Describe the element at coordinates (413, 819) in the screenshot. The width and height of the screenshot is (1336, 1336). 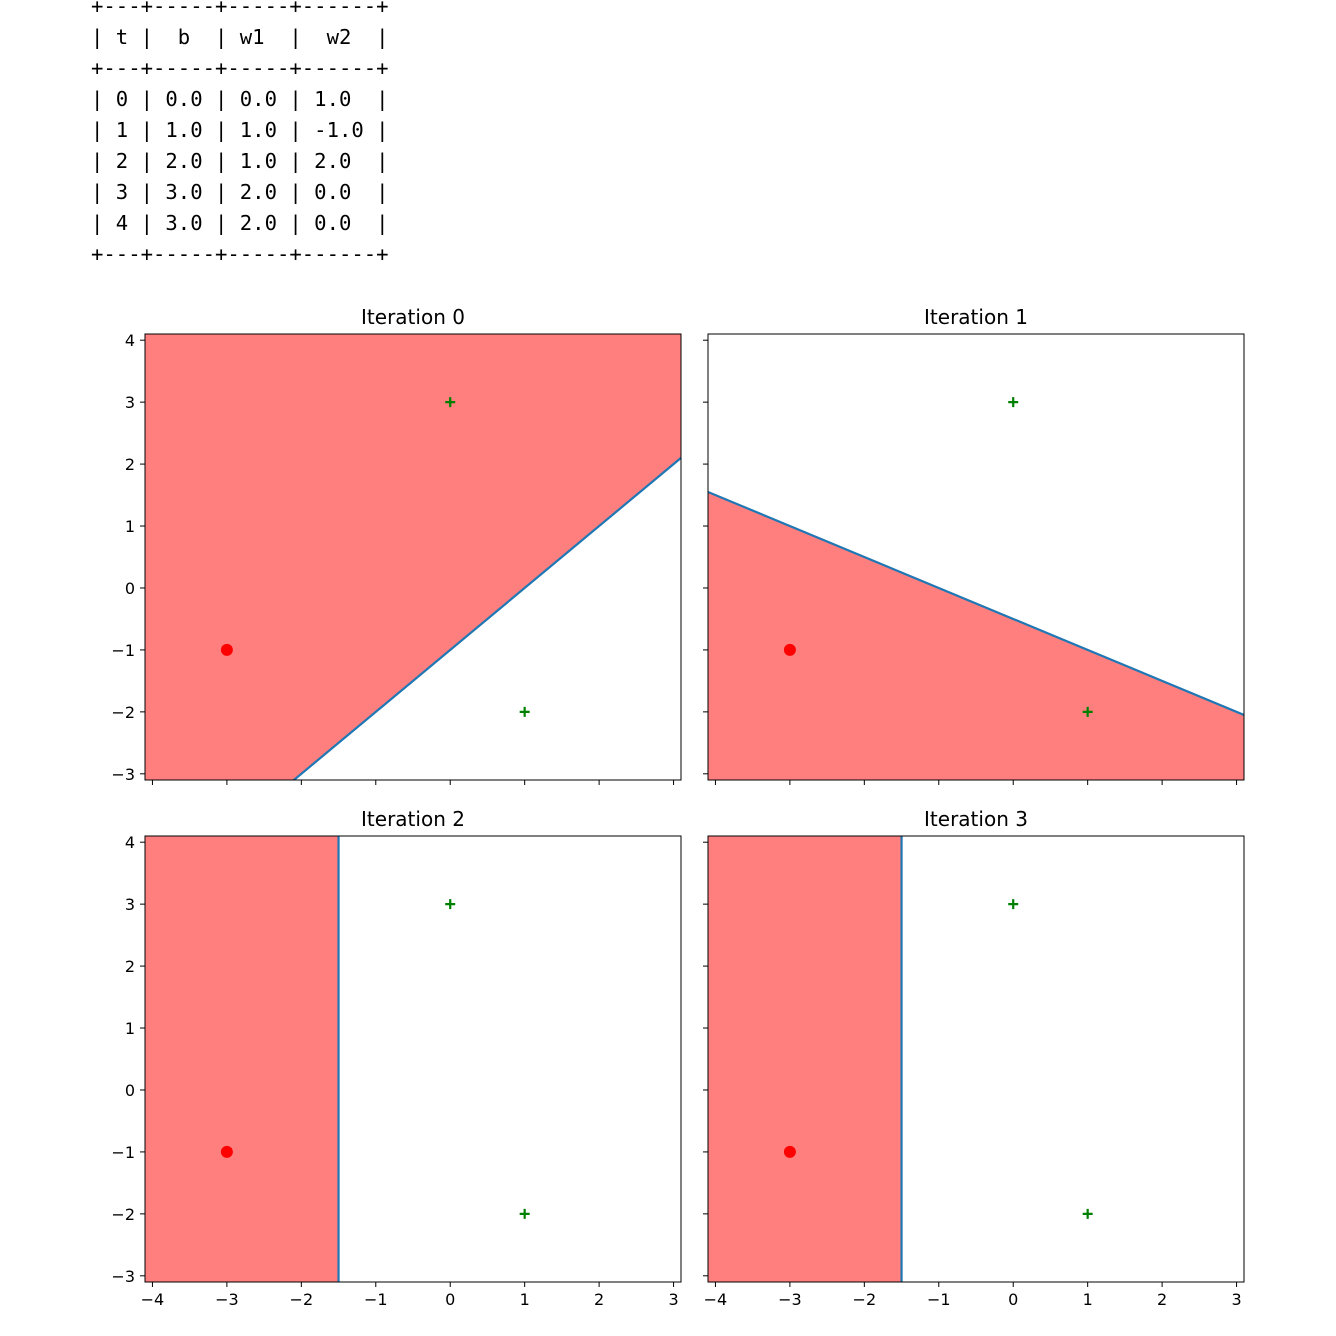
I see `plot-title: Iteration 2` at that location.